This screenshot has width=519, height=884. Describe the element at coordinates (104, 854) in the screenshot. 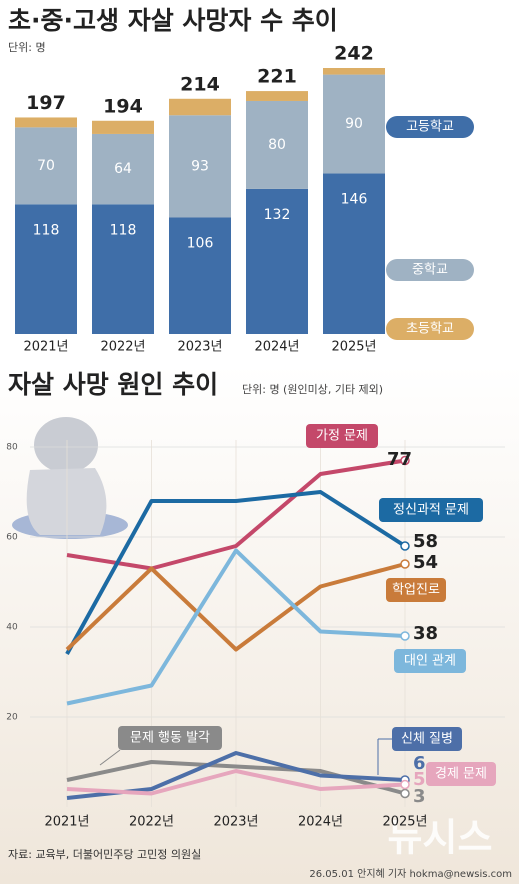

I see `source: 자료: 교육부, 더불어민주당 고민정 의원실` at that location.